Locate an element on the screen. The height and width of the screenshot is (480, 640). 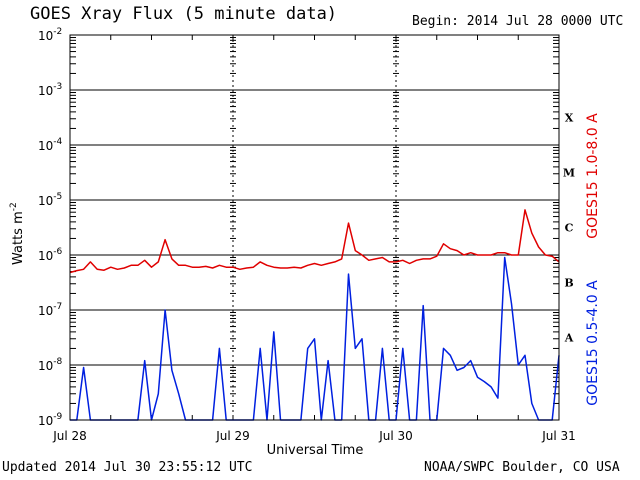
credit-text: NOAA/SWPC Boulder, CO USA is located at coordinates (522, 467).